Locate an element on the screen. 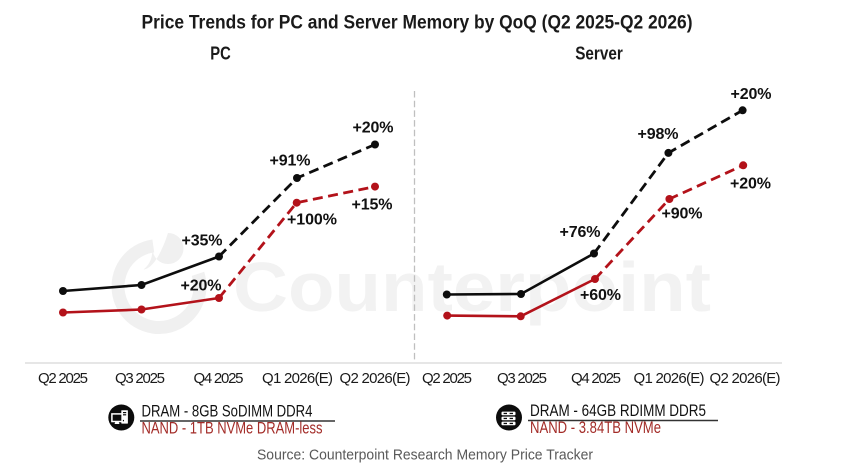 The width and height of the screenshot is (850, 475). svg-text: +60% is located at coordinates (600, 295).